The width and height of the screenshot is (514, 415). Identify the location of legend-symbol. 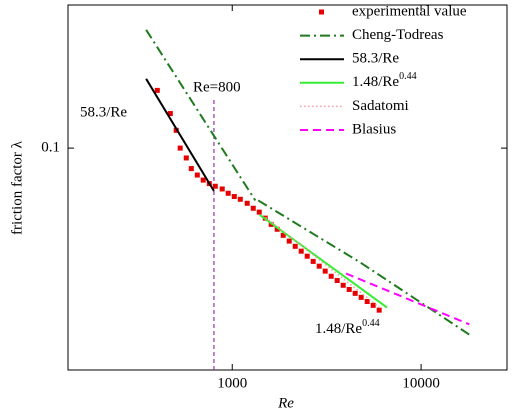
(321, 12).